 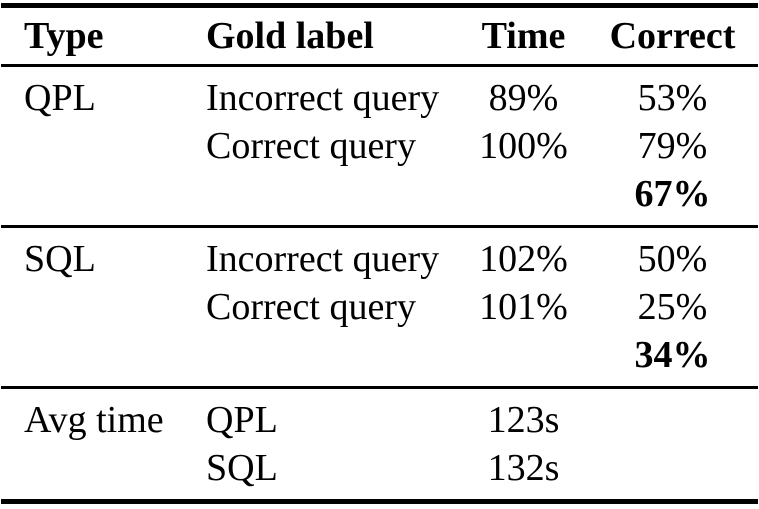 I want to click on col-header-type: Type, so click(x=64, y=36).